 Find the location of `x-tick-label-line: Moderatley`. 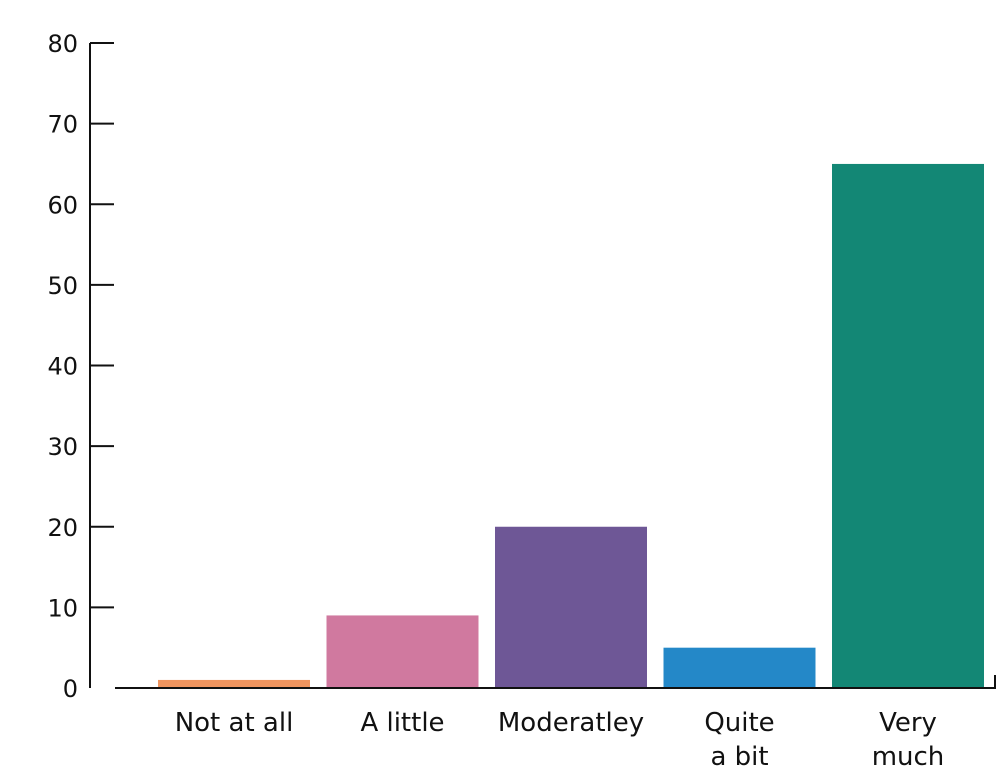

x-tick-label-line: Moderatley is located at coordinates (571, 723).